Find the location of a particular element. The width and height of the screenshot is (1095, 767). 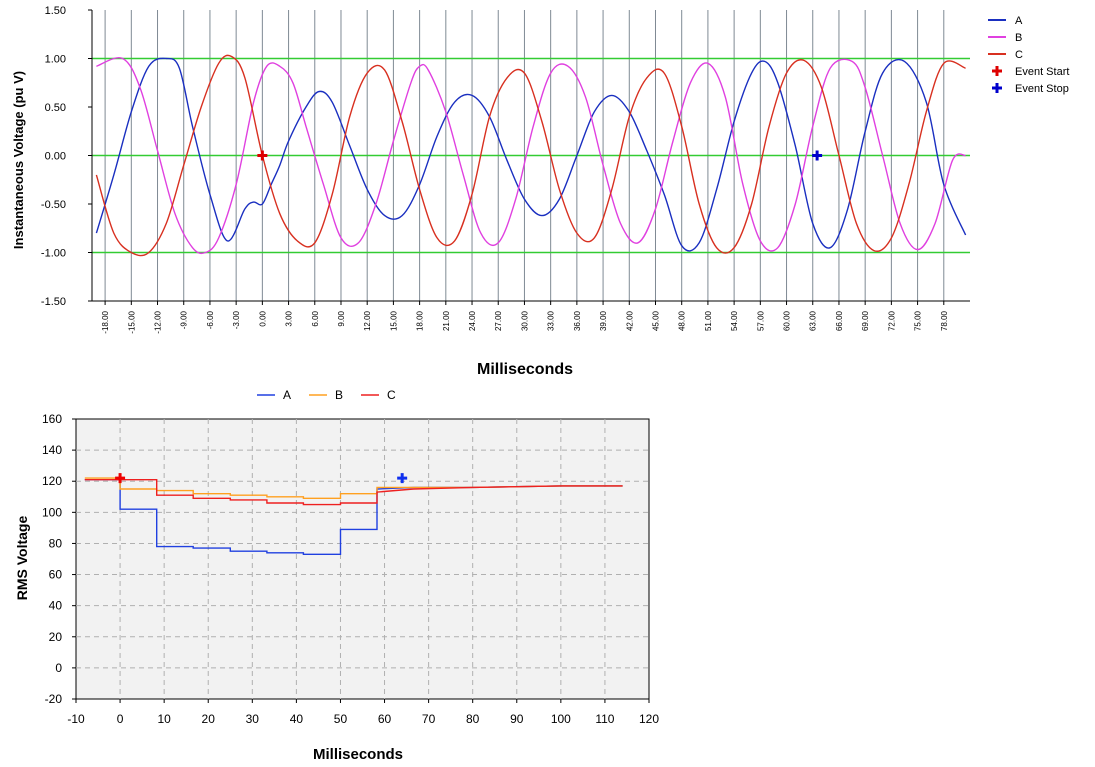

bottom-legend: A B C is located at coordinates (326, 395).